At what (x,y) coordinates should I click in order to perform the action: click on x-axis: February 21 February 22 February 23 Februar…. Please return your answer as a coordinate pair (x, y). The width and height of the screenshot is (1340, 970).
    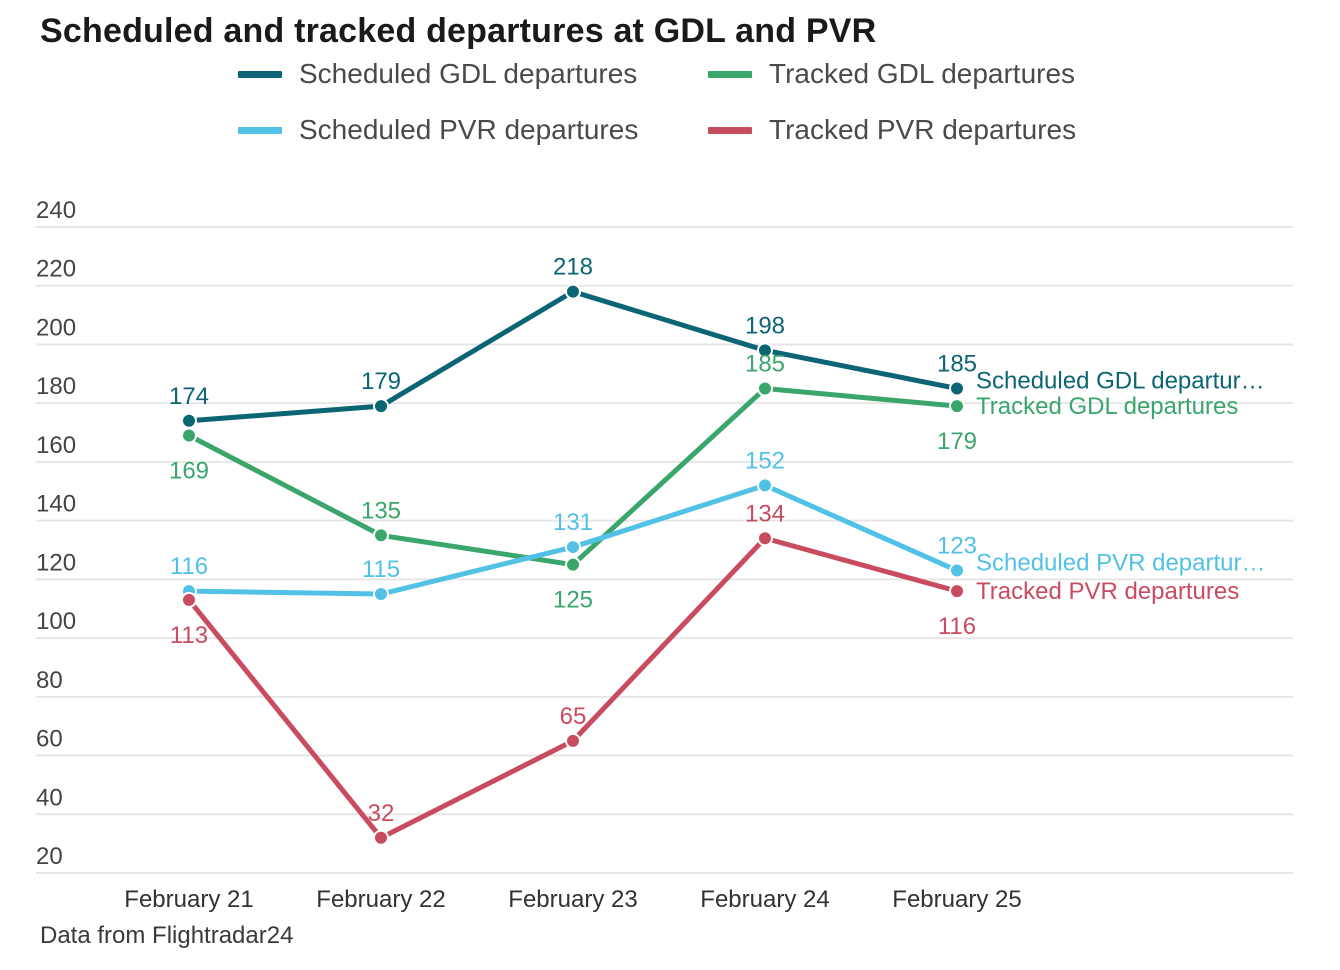
    Looking at the image, I should click on (572, 899).